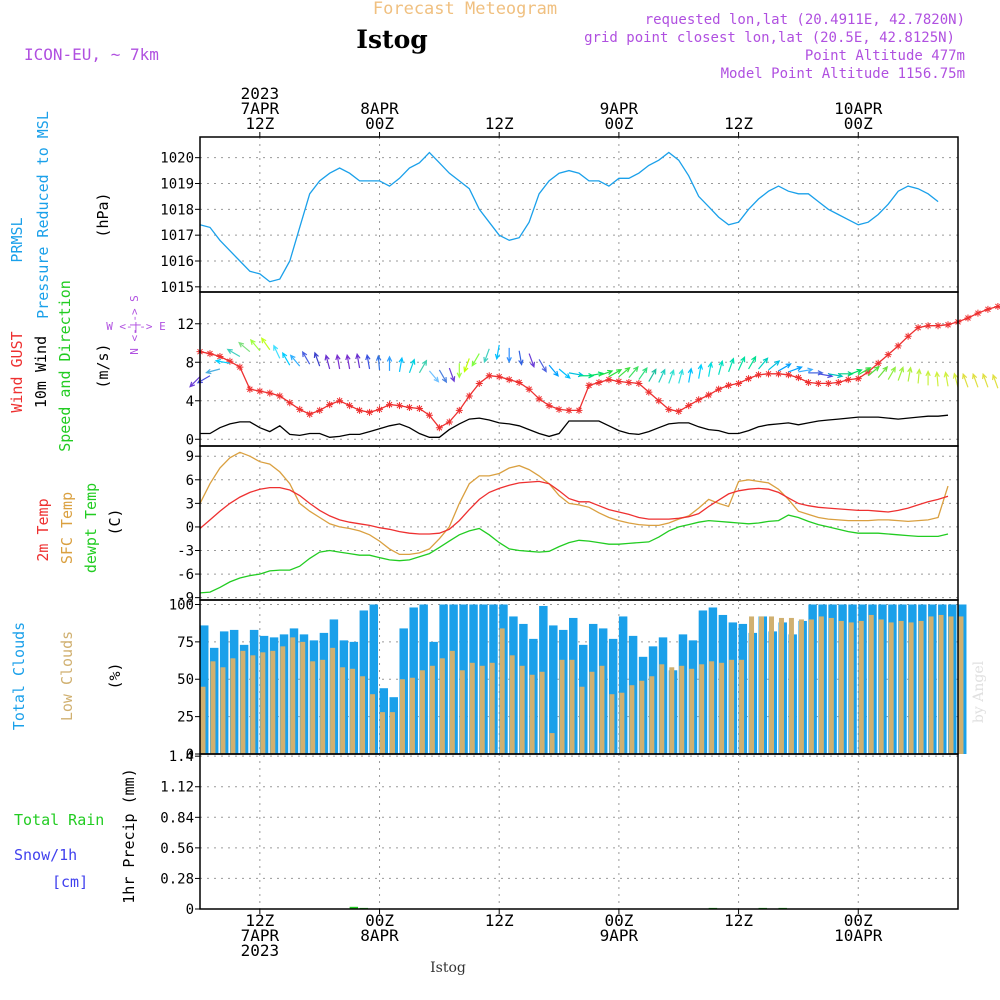  What do you see at coordinates (190, 402) in the screenshot?
I see `y-tick-label: 4` at bounding box center [190, 402].